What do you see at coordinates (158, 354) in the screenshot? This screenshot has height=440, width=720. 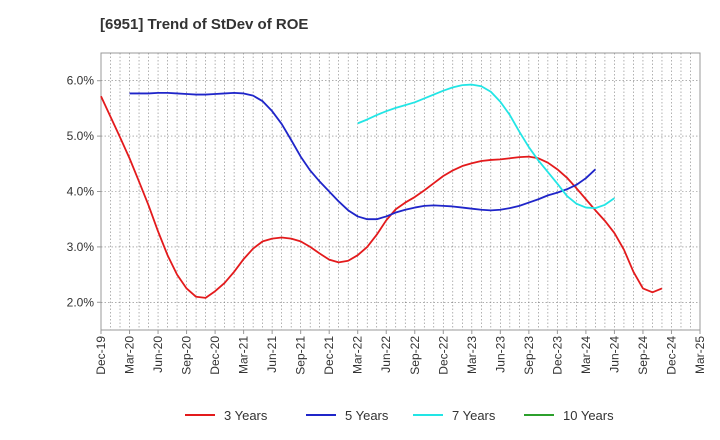 I see `x-tick-label: Jun-20` at bounding box center [158, 354].